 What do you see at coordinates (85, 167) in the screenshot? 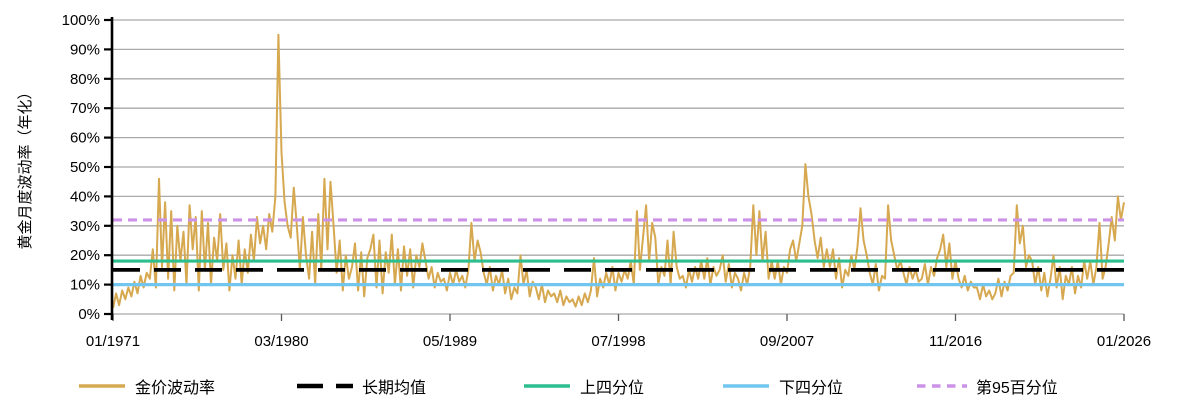
I see `y-tick-label: 50%` at bounding box center [85, 167].